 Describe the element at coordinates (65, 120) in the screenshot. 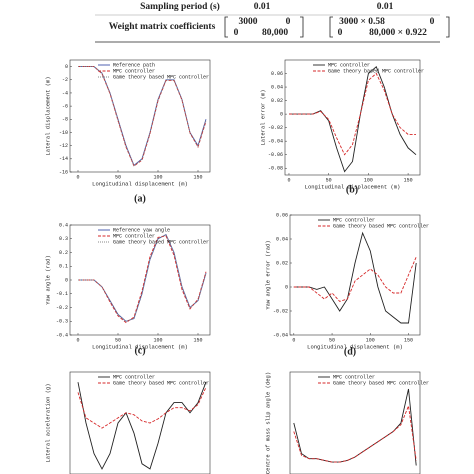

I see `y-tick-label: -8` at that location.